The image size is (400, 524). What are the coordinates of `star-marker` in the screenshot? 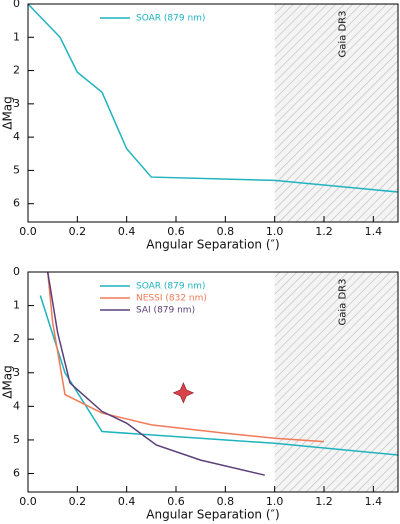 It's located at (183, 393).